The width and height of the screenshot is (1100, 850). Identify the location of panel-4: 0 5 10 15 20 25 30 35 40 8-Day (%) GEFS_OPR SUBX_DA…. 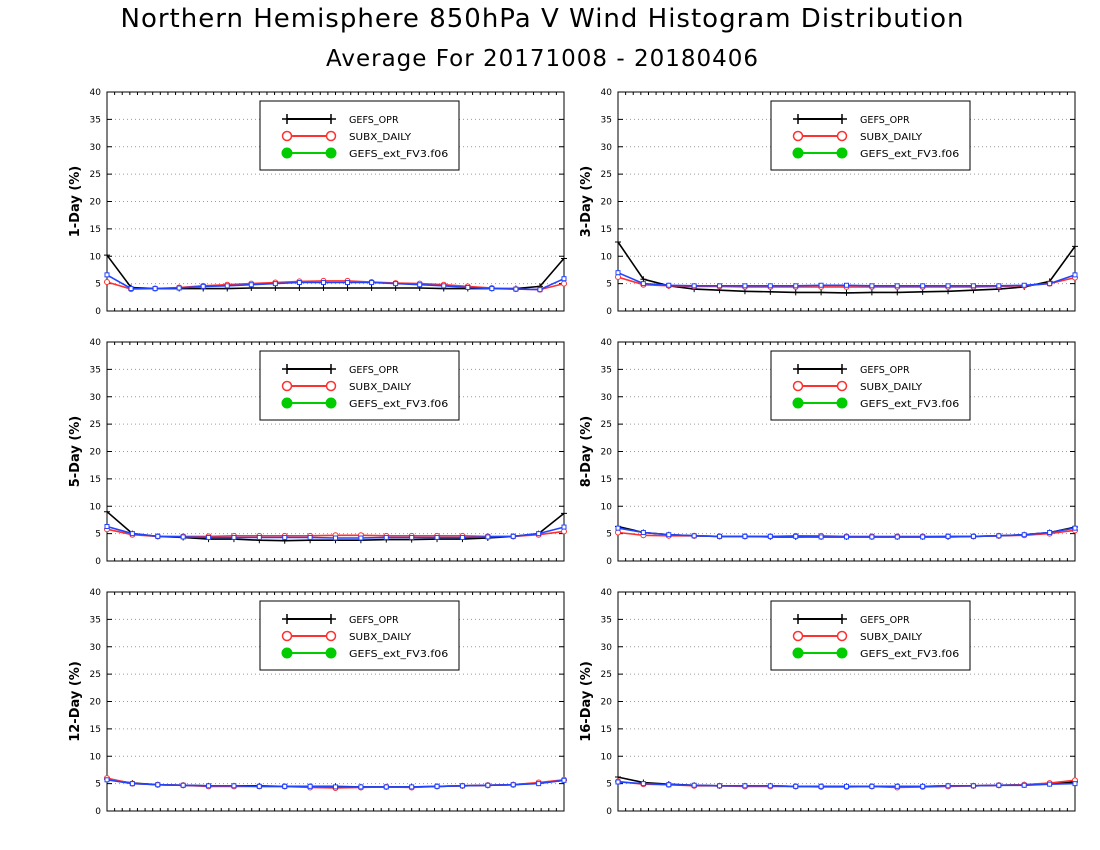
(828, 452).